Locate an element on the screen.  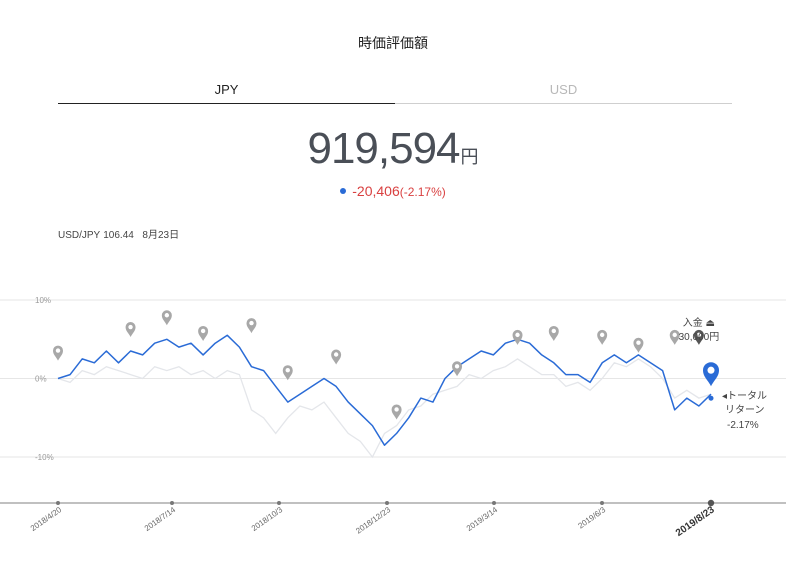
change-percent: (-2.17%) is located at coordinates (422, 192).